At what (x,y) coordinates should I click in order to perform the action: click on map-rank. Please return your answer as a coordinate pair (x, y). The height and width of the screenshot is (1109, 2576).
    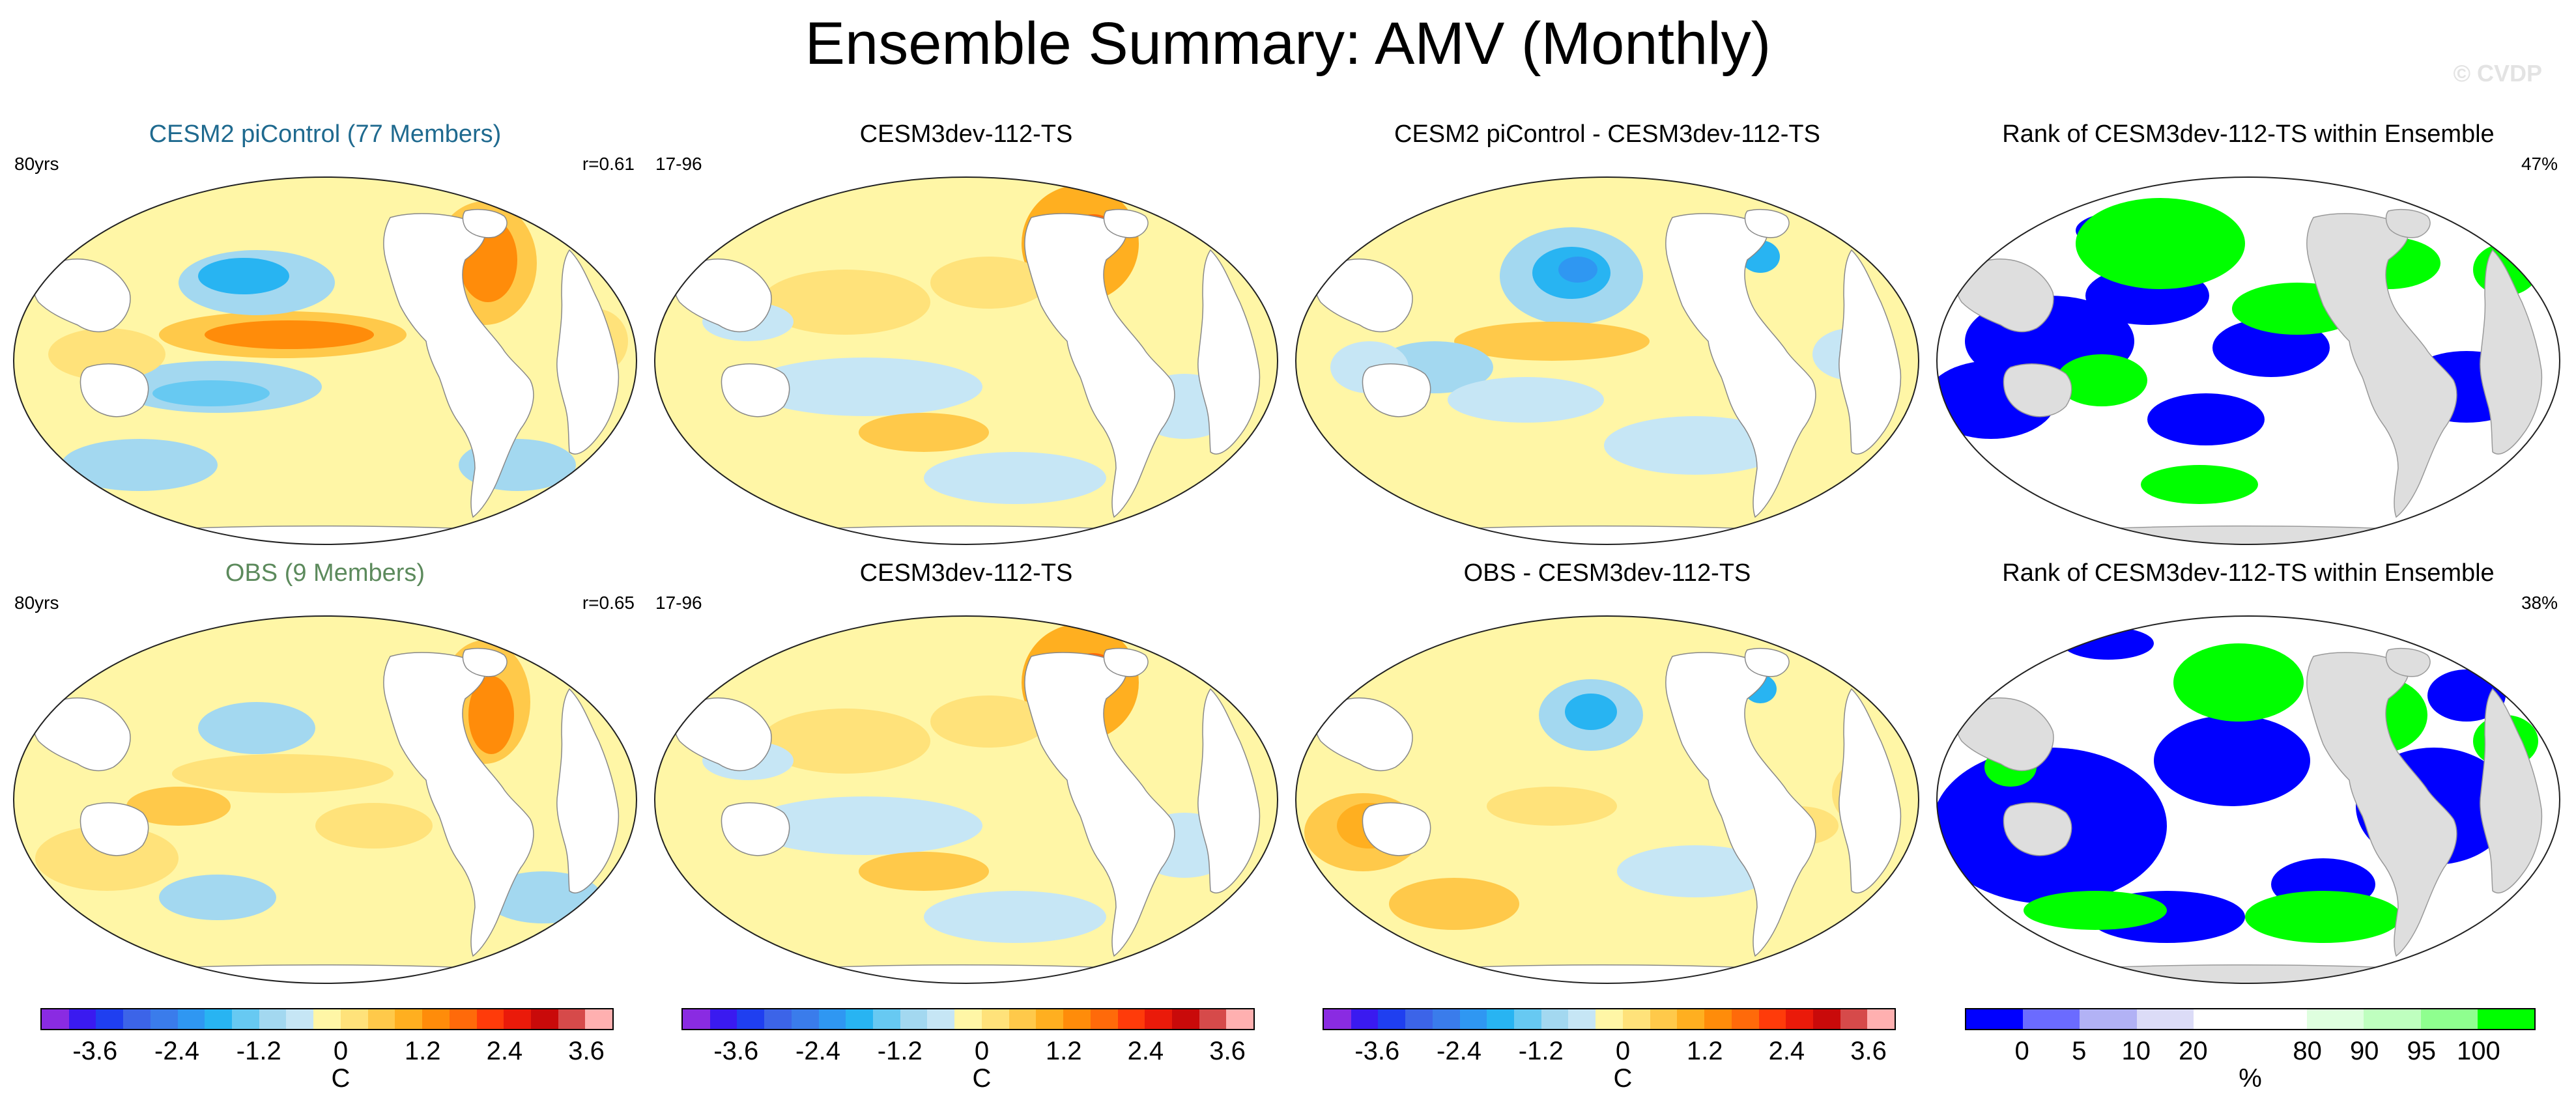
    Looking at the image, I should click on (2248, 361).